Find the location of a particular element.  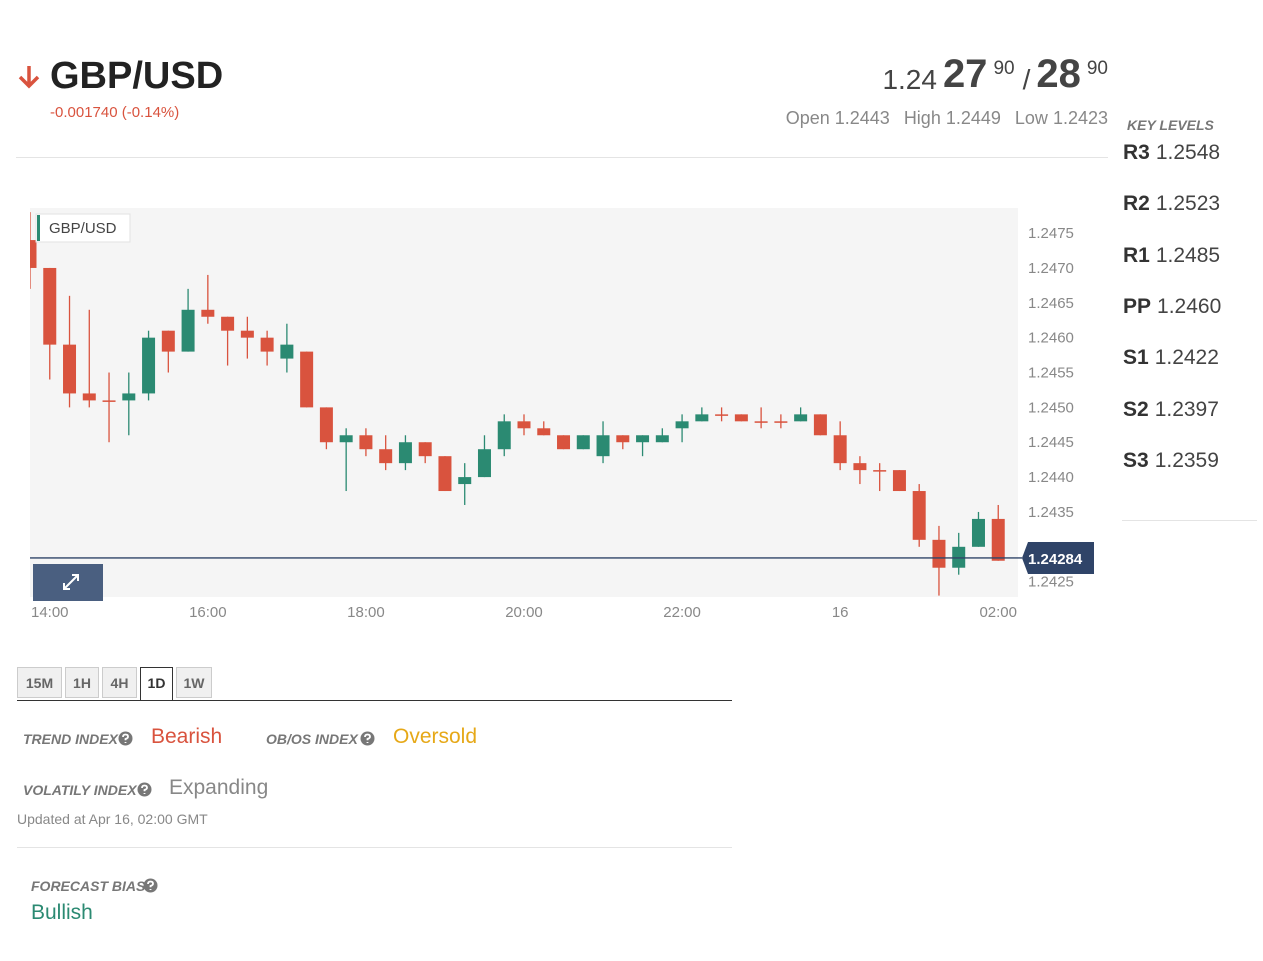

key-level: R3 1.2548 is located at coordinates (1171, 153).